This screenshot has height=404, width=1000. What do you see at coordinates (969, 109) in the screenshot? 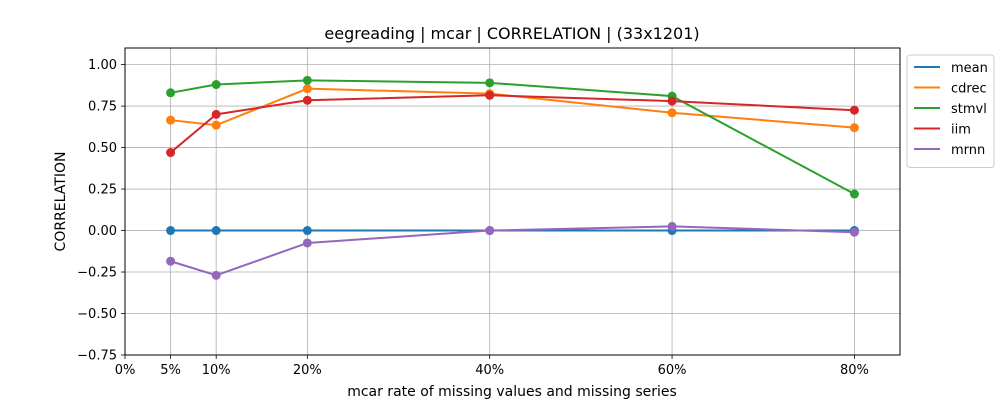
I see `legend-label: stmvl` at bounding box center [969, 109].